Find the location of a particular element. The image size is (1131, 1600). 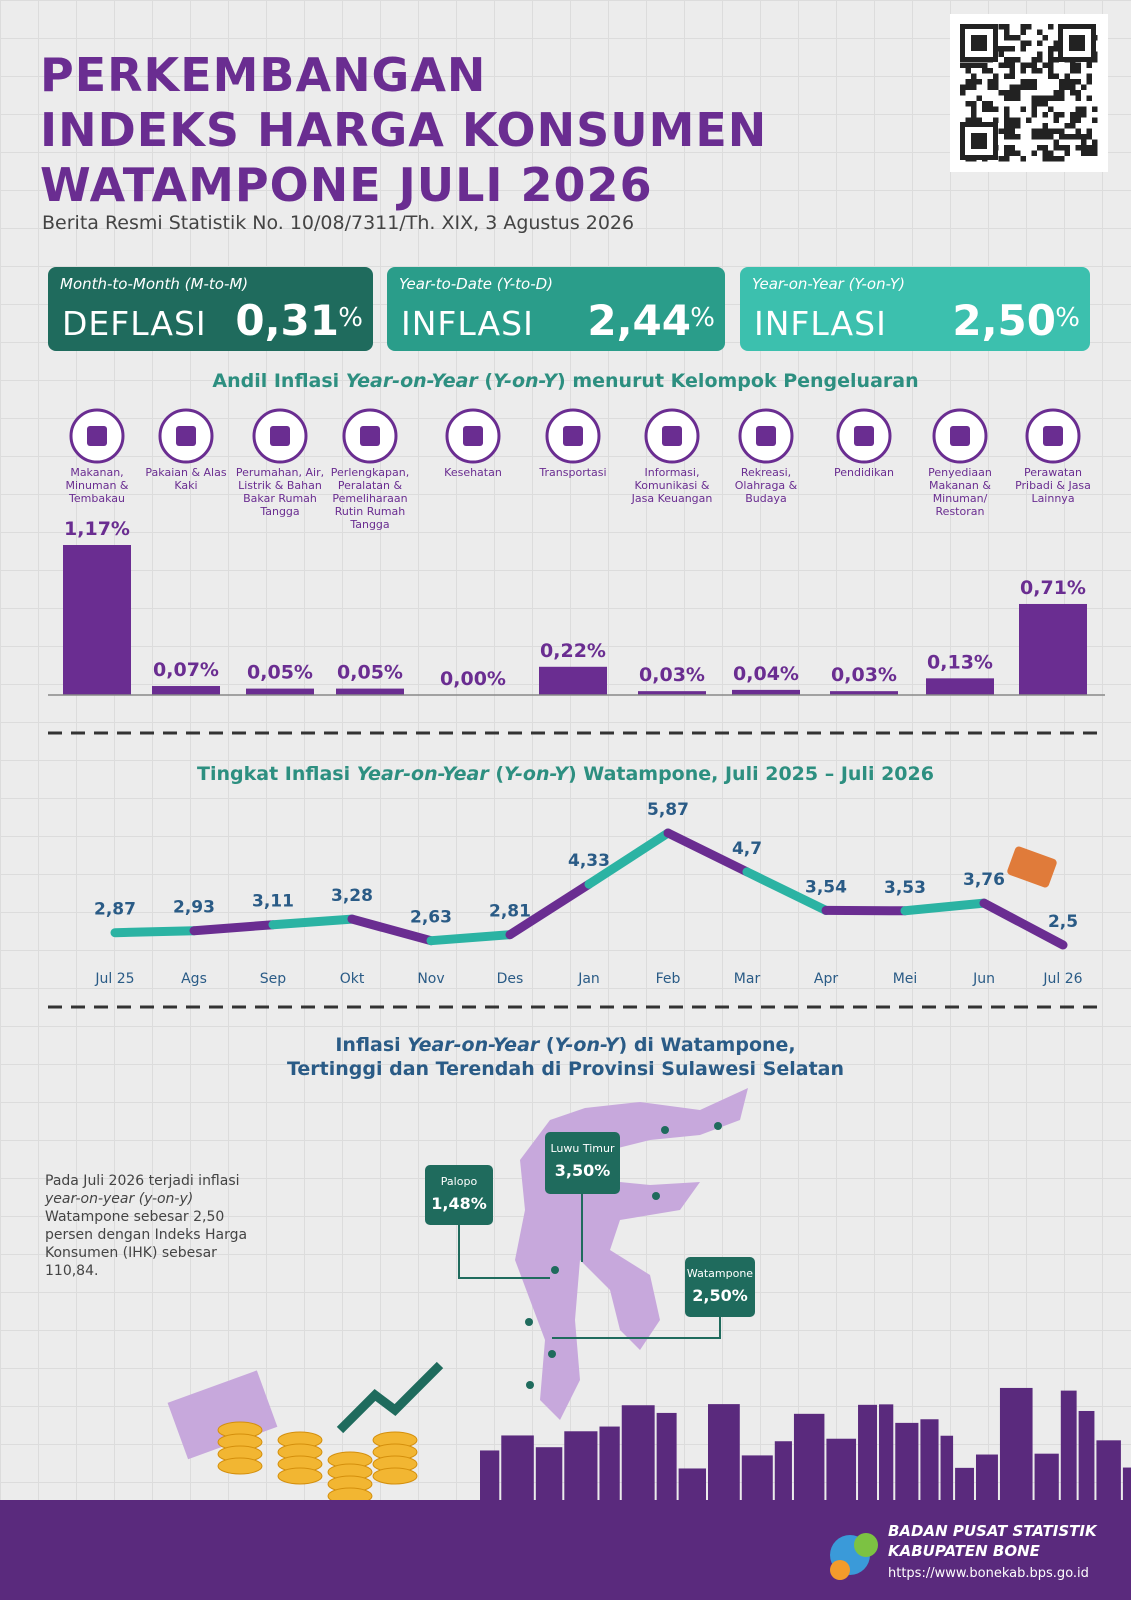

category-label: Makanan, Minuman & Tembakau is located at coordinates (97, 485).